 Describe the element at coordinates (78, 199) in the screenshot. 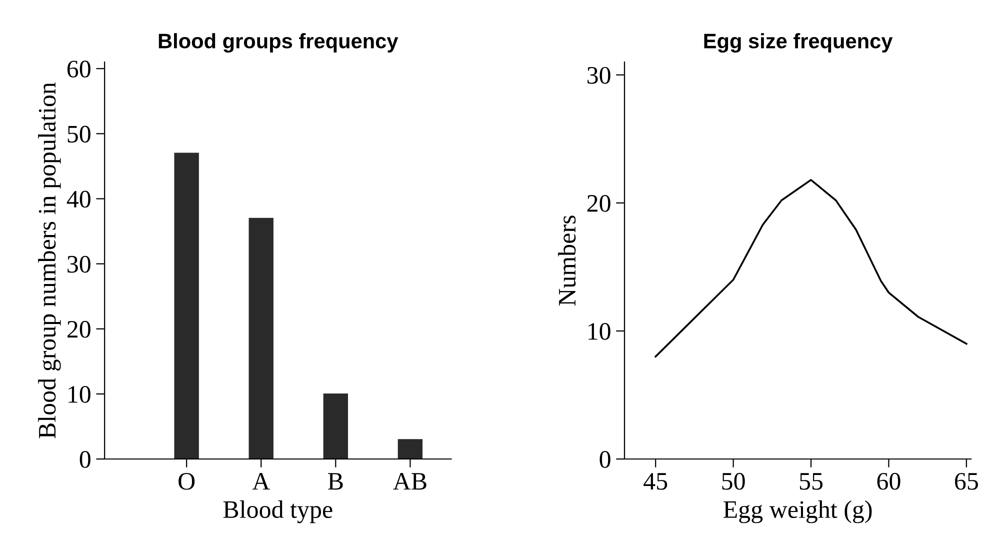

I see `y-tick-label: 40` at that location.